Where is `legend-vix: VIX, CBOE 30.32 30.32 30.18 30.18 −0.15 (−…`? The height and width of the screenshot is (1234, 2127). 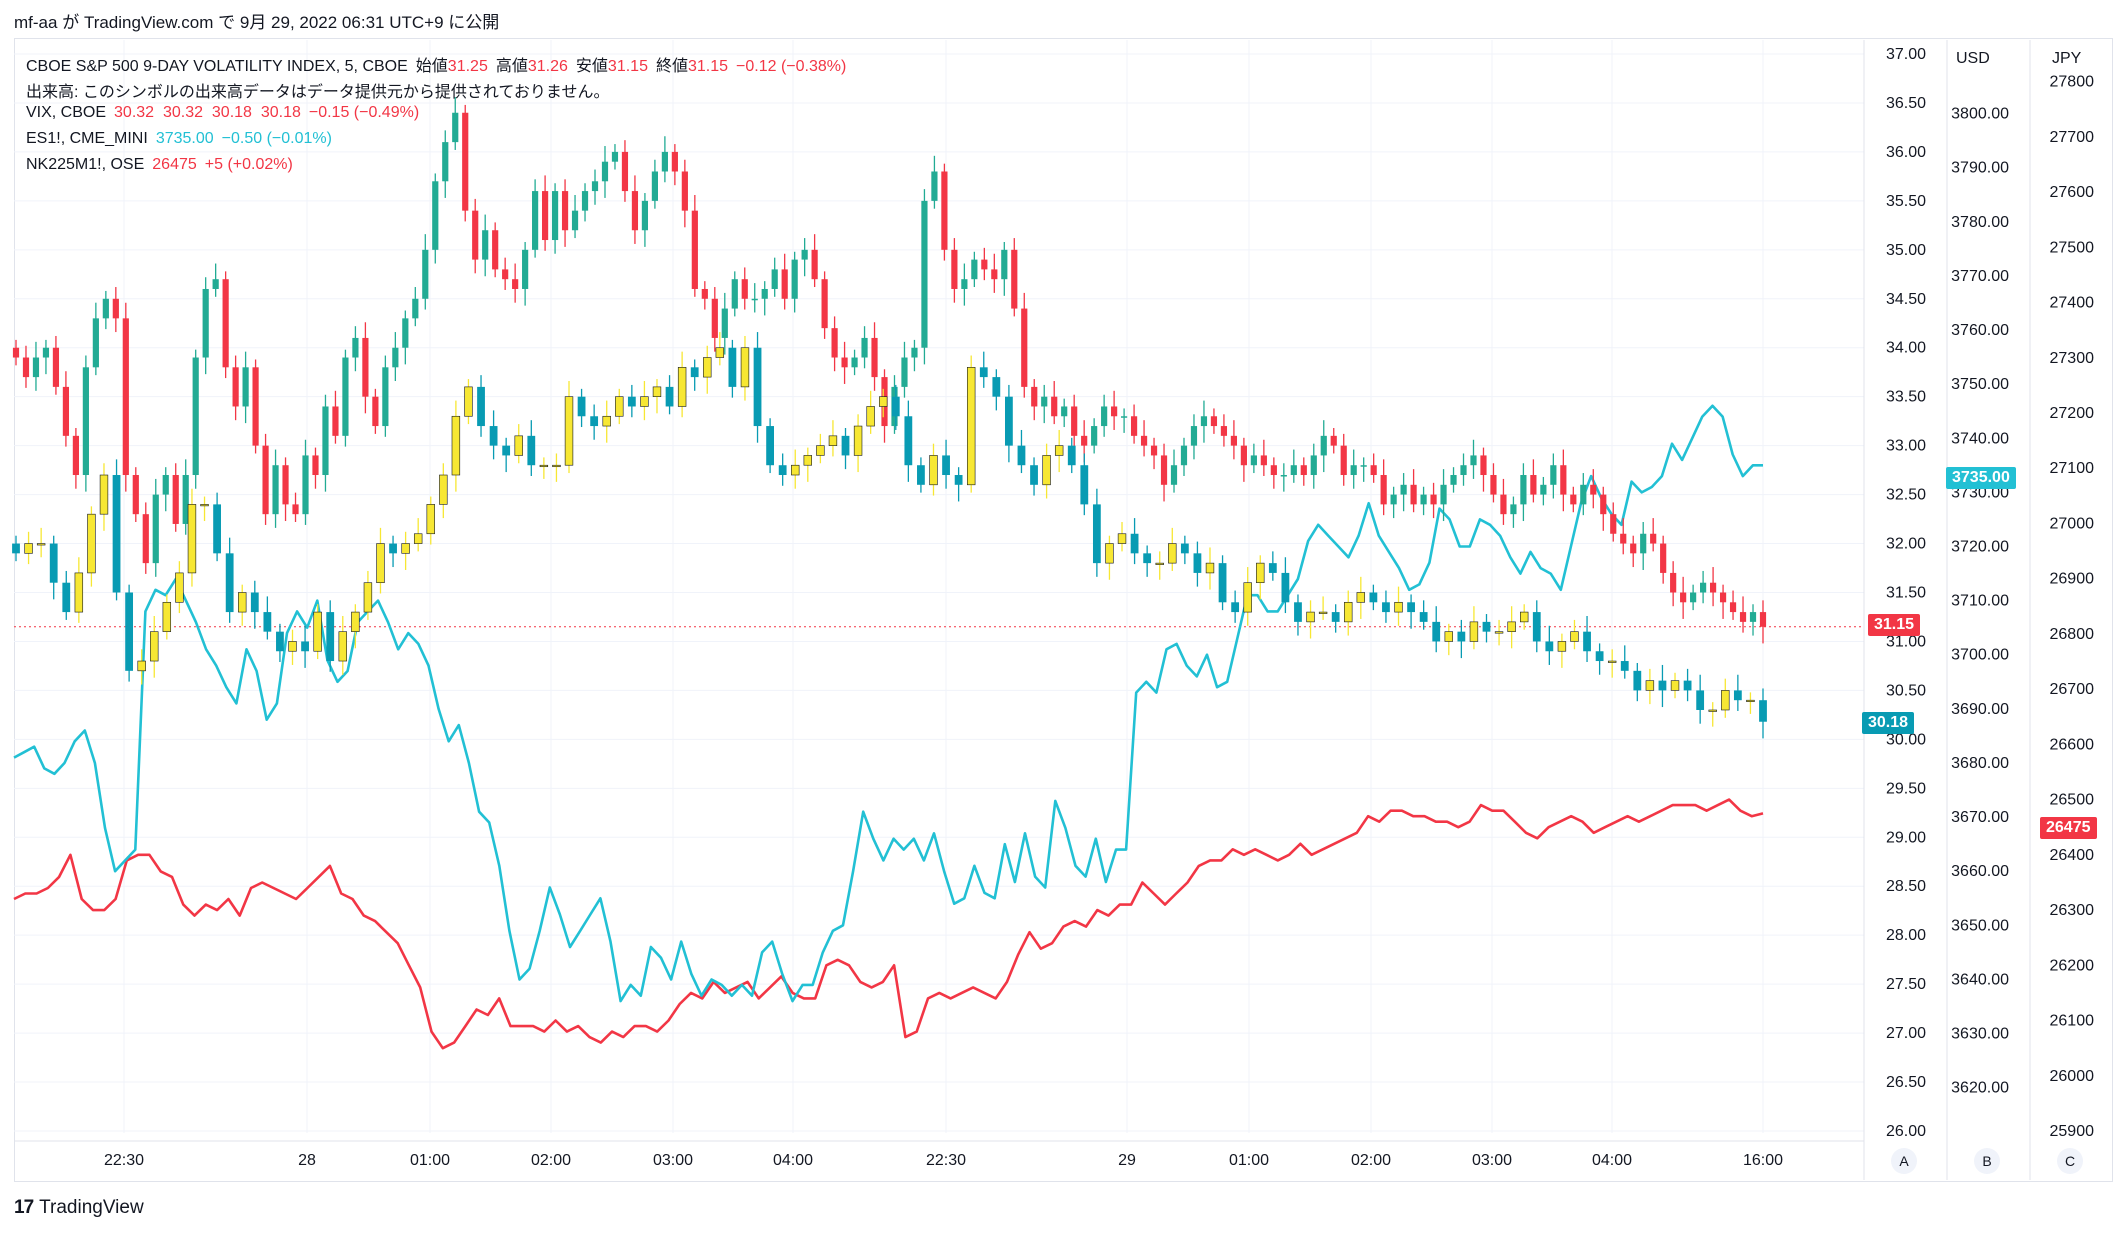
legend-vix: VIX, CBOE 30.32 30.32 30.18 30.18 −0.15 (−… is located at coordinates (226, 113).